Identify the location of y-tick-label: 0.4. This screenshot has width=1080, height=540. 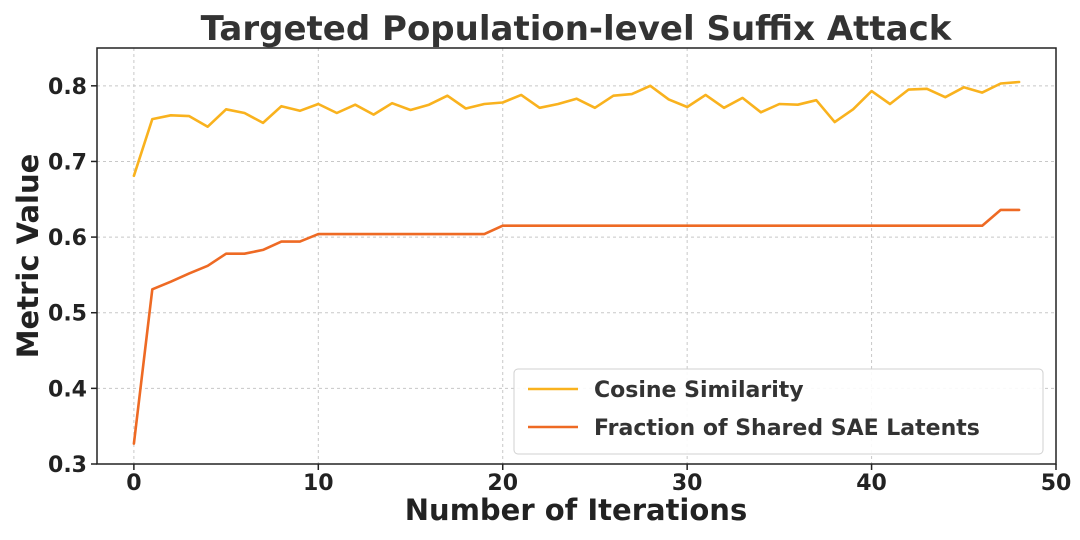
(67, 389).